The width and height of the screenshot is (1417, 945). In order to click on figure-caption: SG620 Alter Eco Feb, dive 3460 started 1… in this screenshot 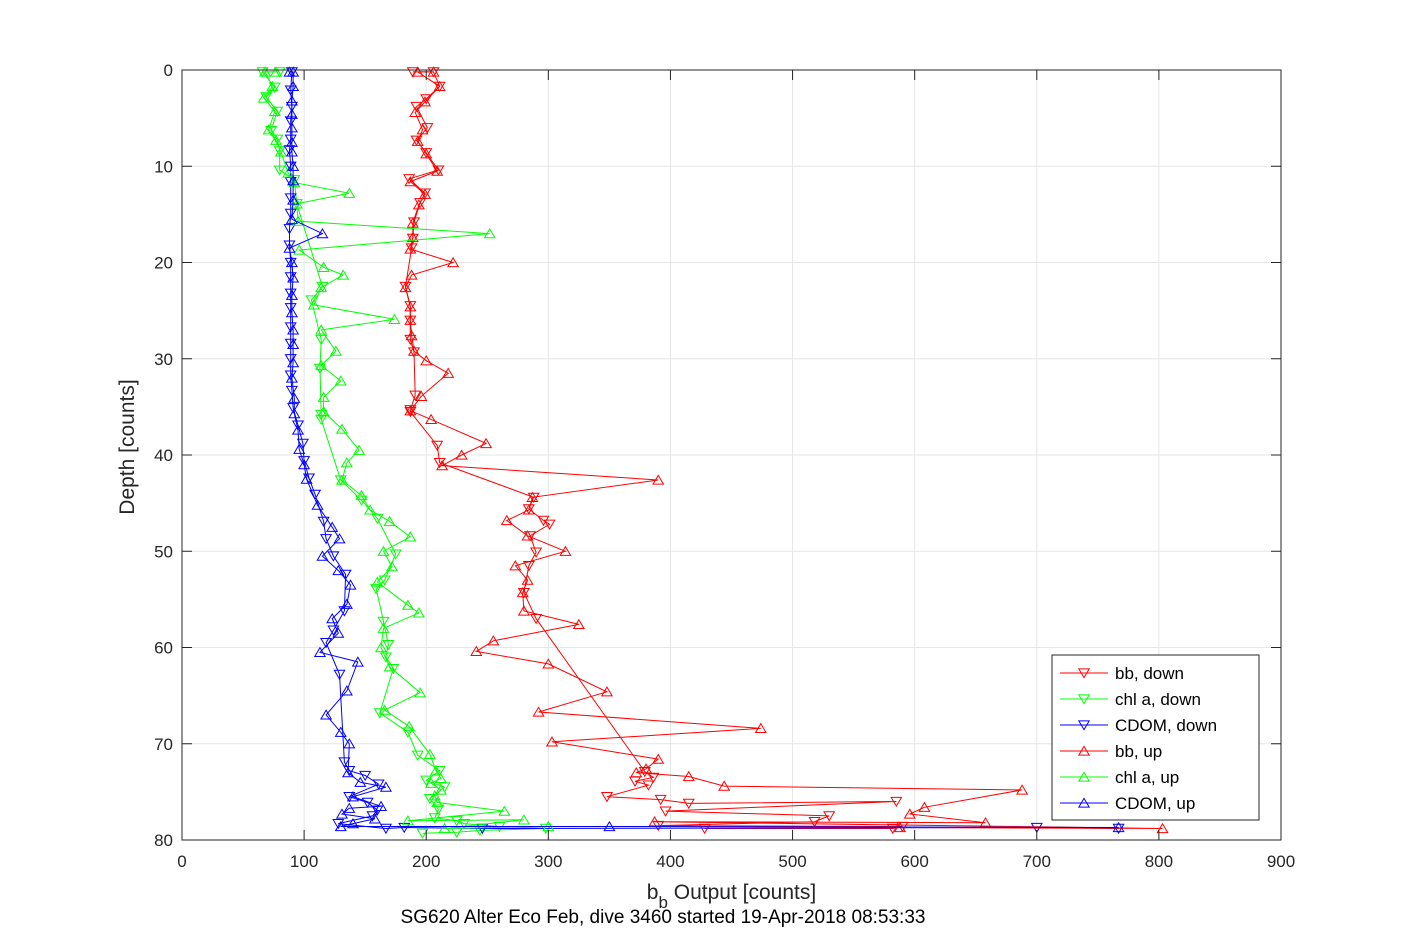, I will do `click(663, 917)`.